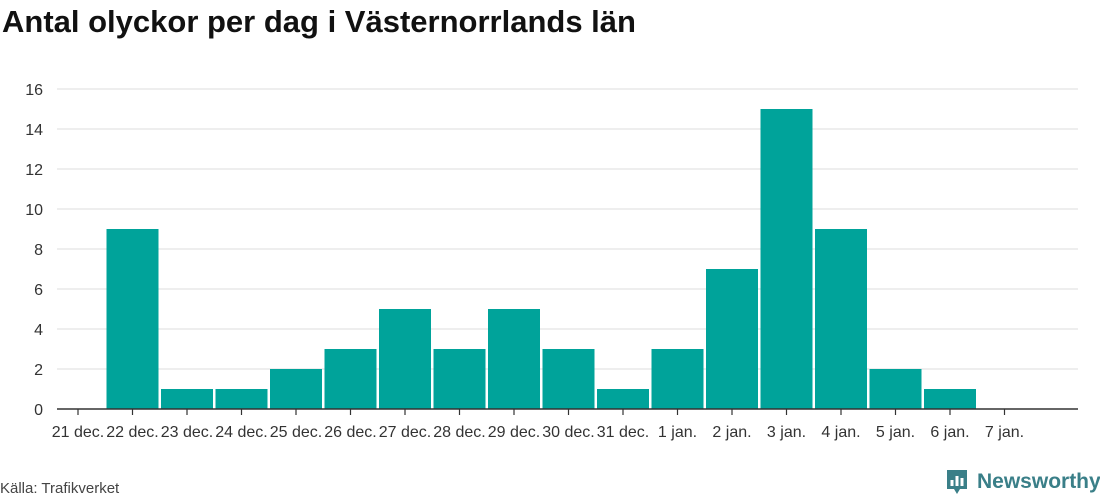  What do you see at coordinates (187, 432) in the screenshot?
I see `x-tick-label: 23 dec.` at bounding box center [187, 432].